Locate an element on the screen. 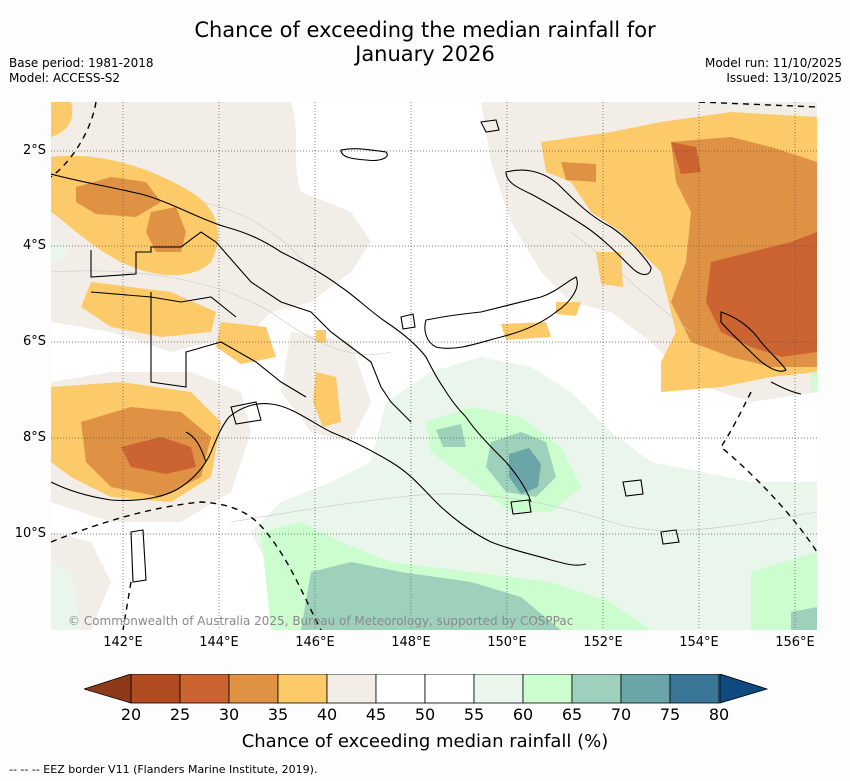  issued-date: Issued: 13/10/2025 is located at coordinates (784, 78).